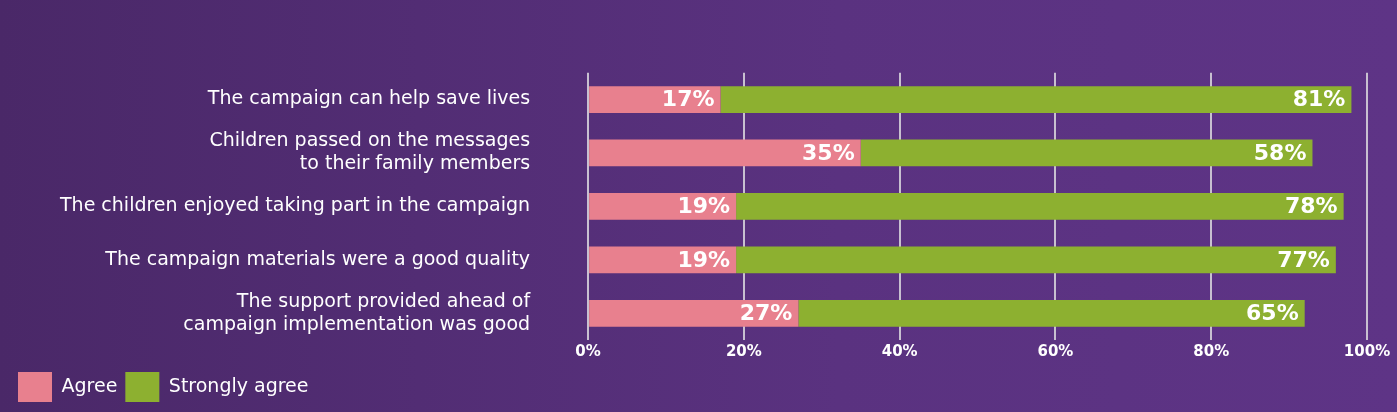 This screenshot has width=1397, height=412. I want to click on y-tick-label: The campaign materials were a good quality, so click(317, 257).